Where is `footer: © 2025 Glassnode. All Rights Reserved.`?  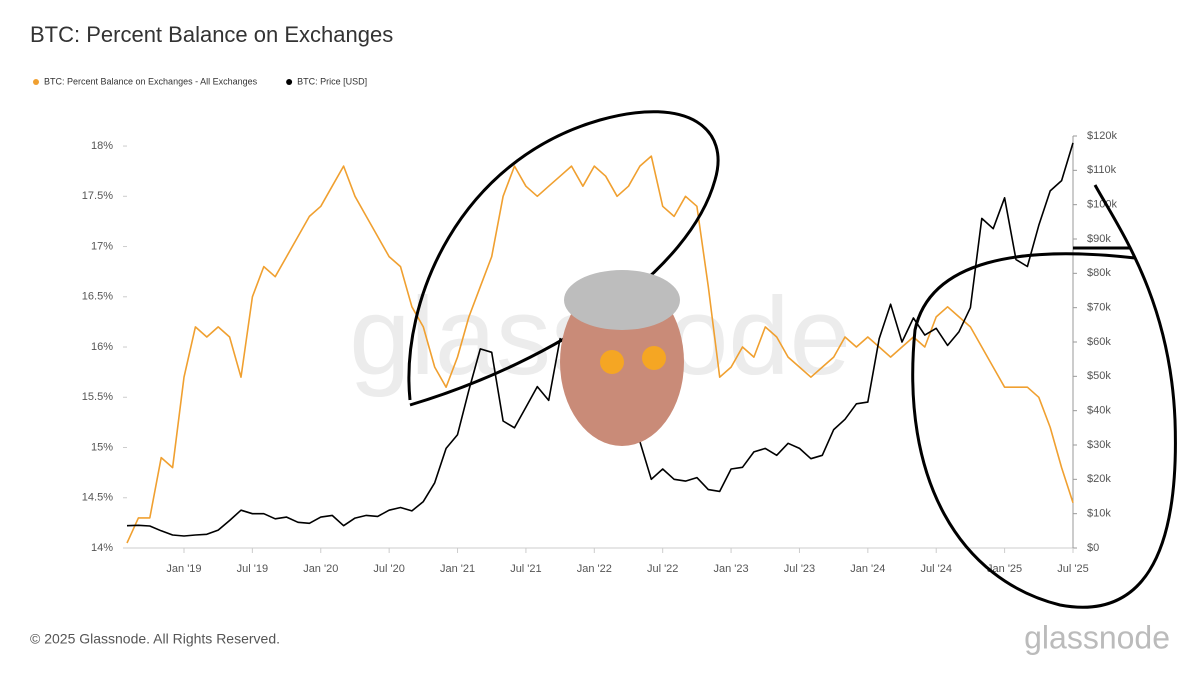
footer: © 2025 Glassnode. All Rights Reserved. is located at coordinates (155, 639).